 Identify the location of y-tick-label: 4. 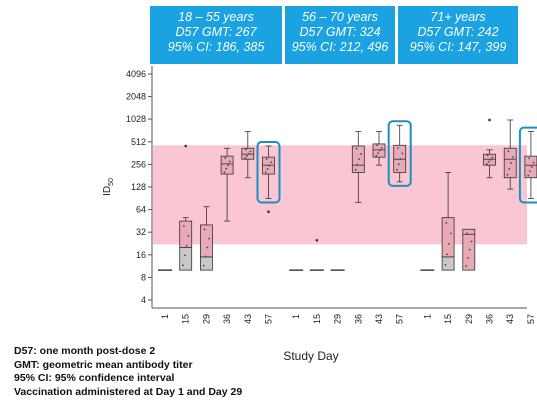
(143, 300).